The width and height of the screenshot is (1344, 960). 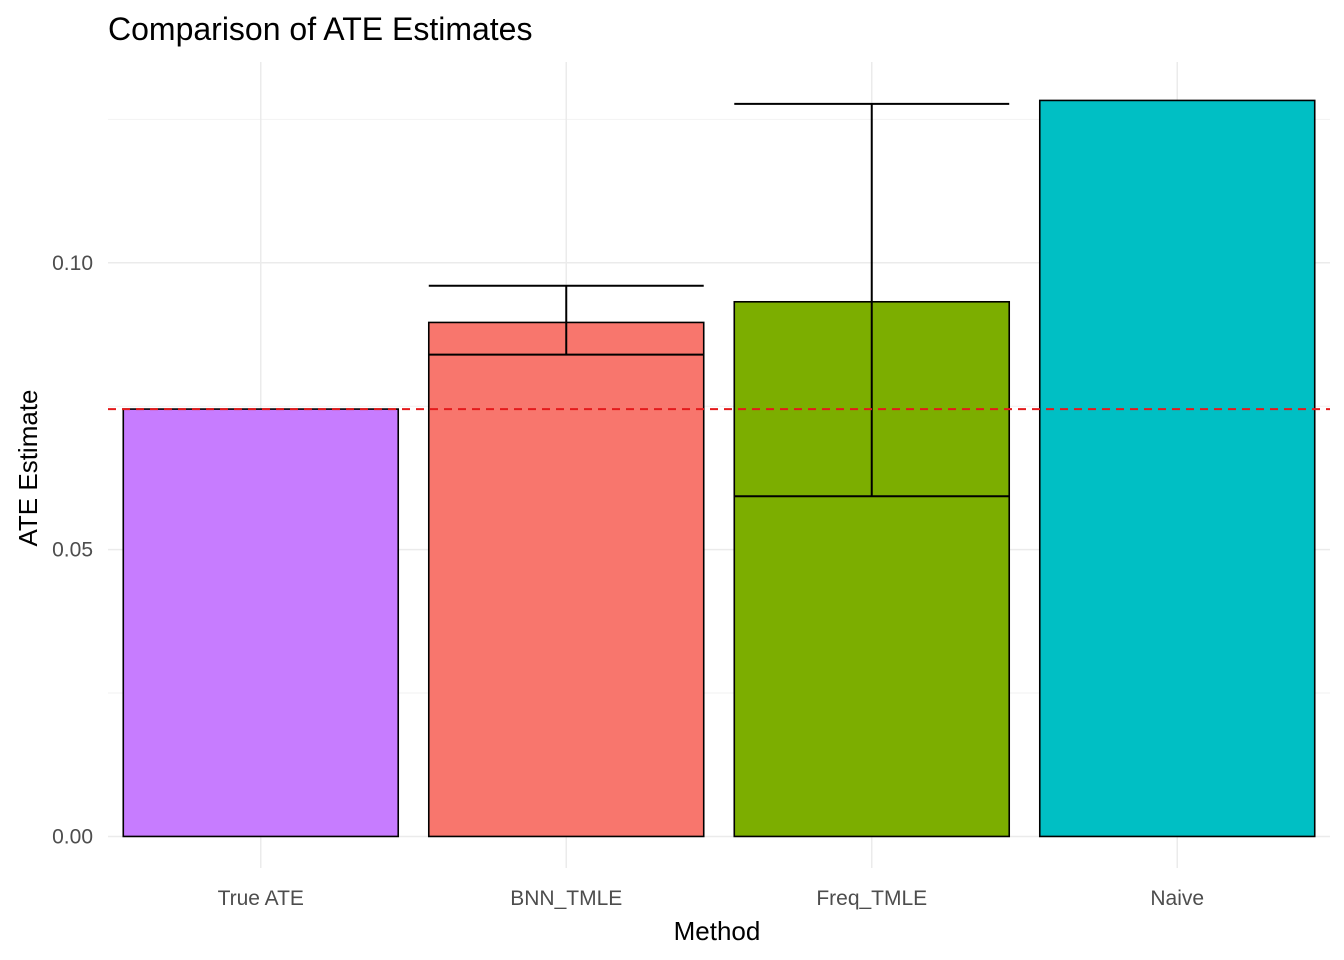 What do you see at coordinates (72, 263) in the screenshot?
I see `y-tick-label: 0.10` at bounding box center [72, 263].